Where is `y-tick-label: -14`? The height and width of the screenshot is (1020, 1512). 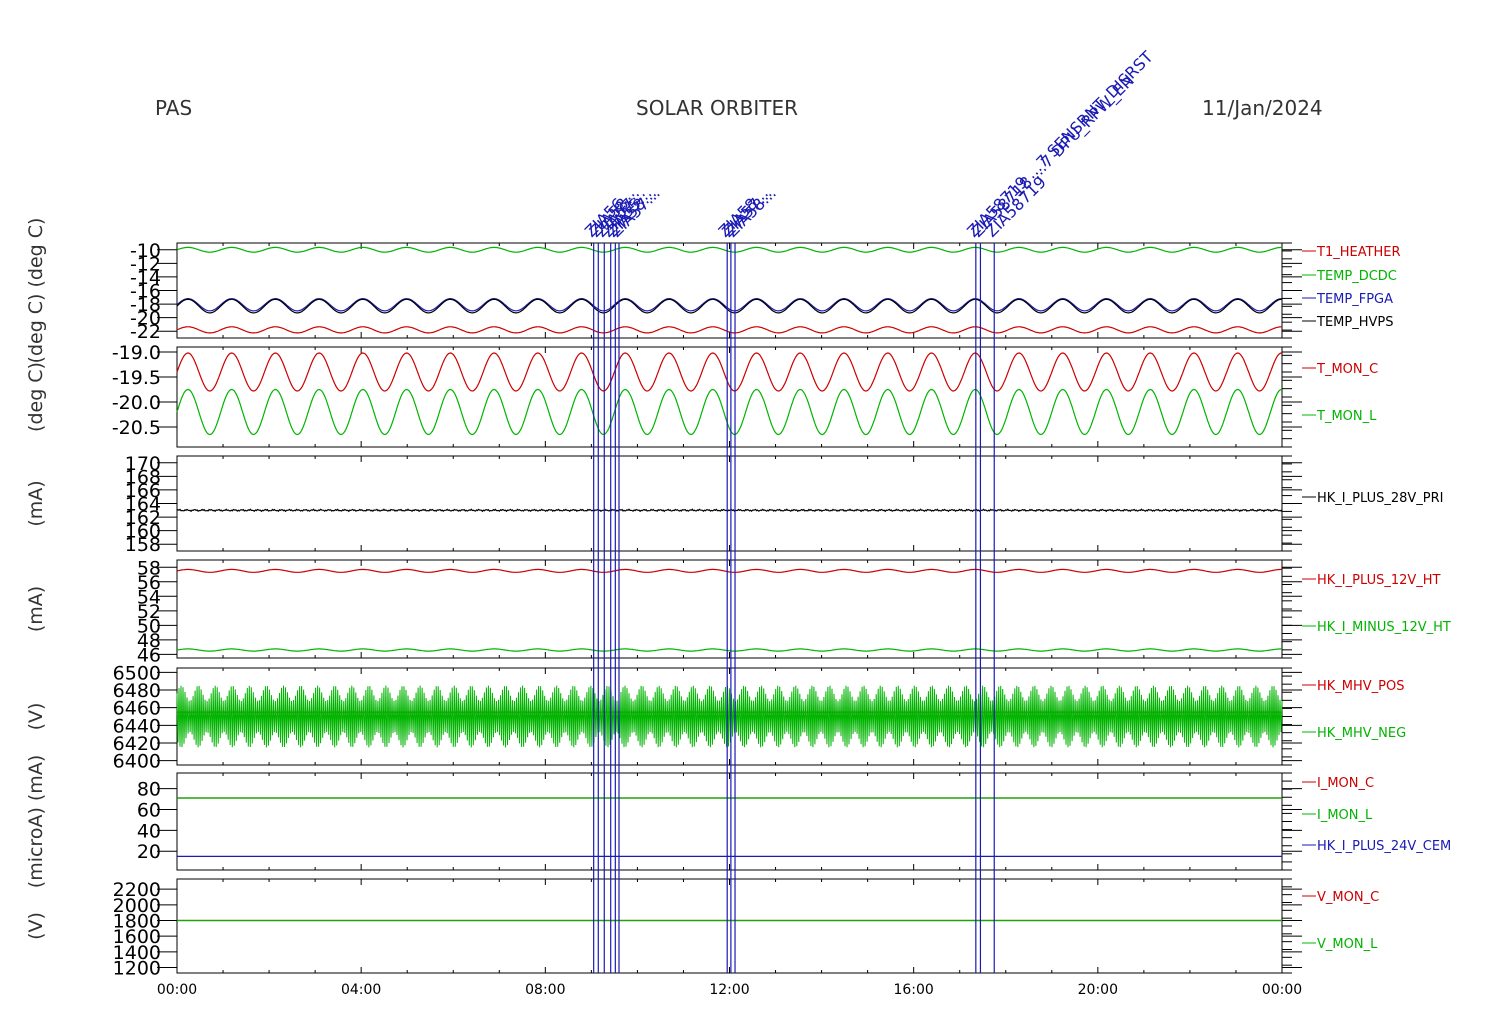
y-tick-label: -14 is located at coordinates (145, 278).